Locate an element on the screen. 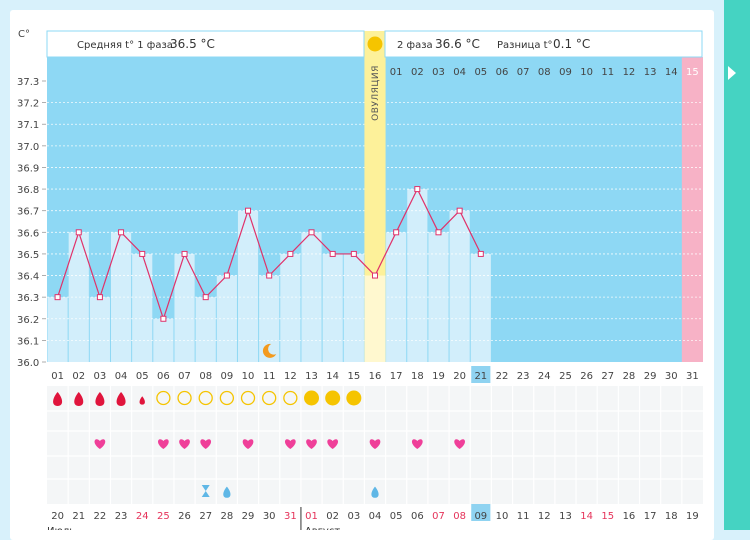 The width and height of the screenshot is (750, 540). today-date-highlight is located at coordinates (481, 512).